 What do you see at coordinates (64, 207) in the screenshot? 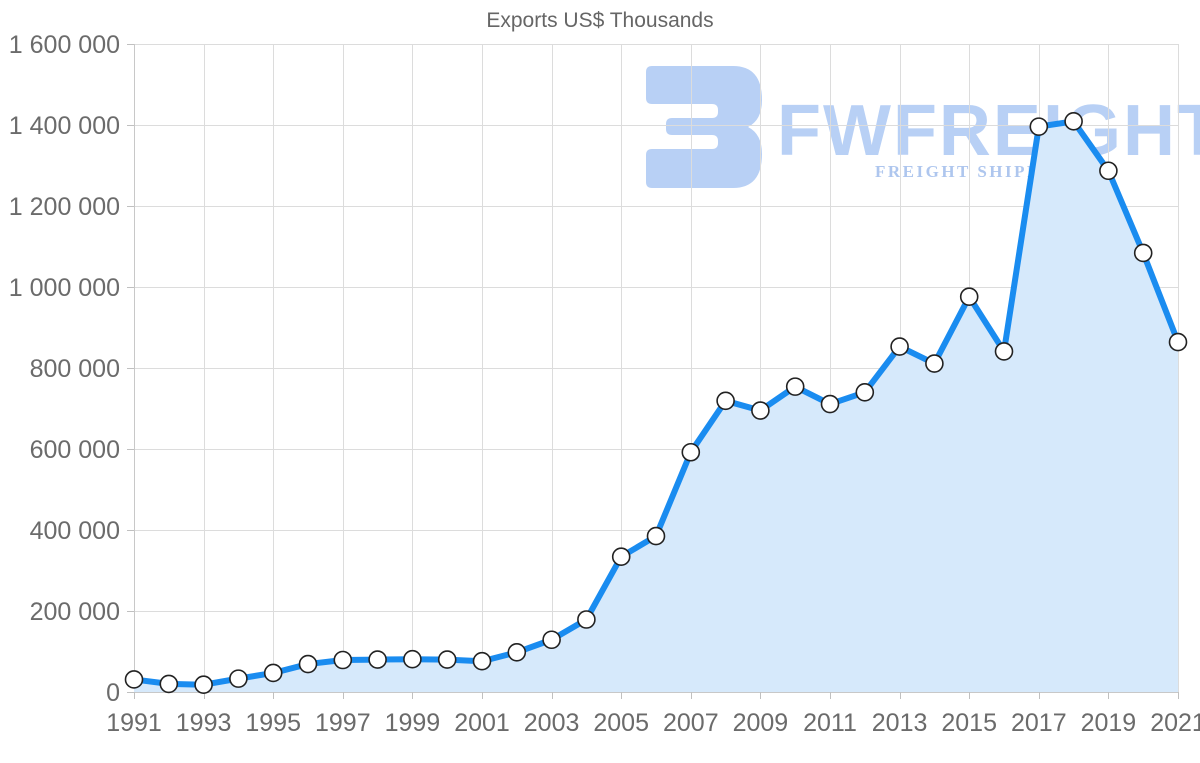
I see `y-axis-tick-label: 1 200 000` at bounding box center [64, 207].